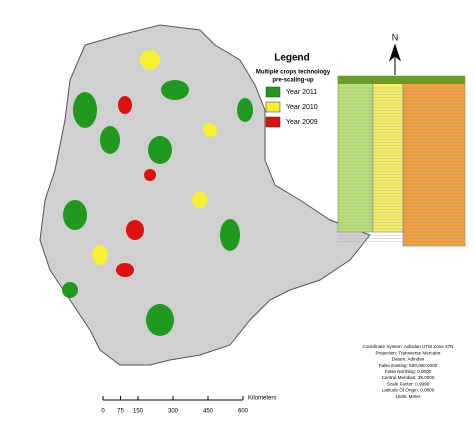 This screenshot has height=424, width=474. I want to click on legend-label: Year 2011, so click(301, 92).